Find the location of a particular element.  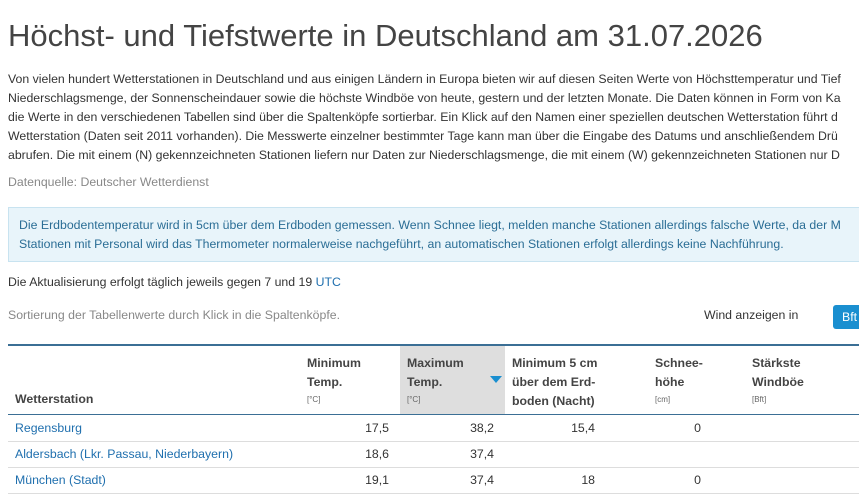

station-link: München (Stadt) is located at coordinates (60, 480).